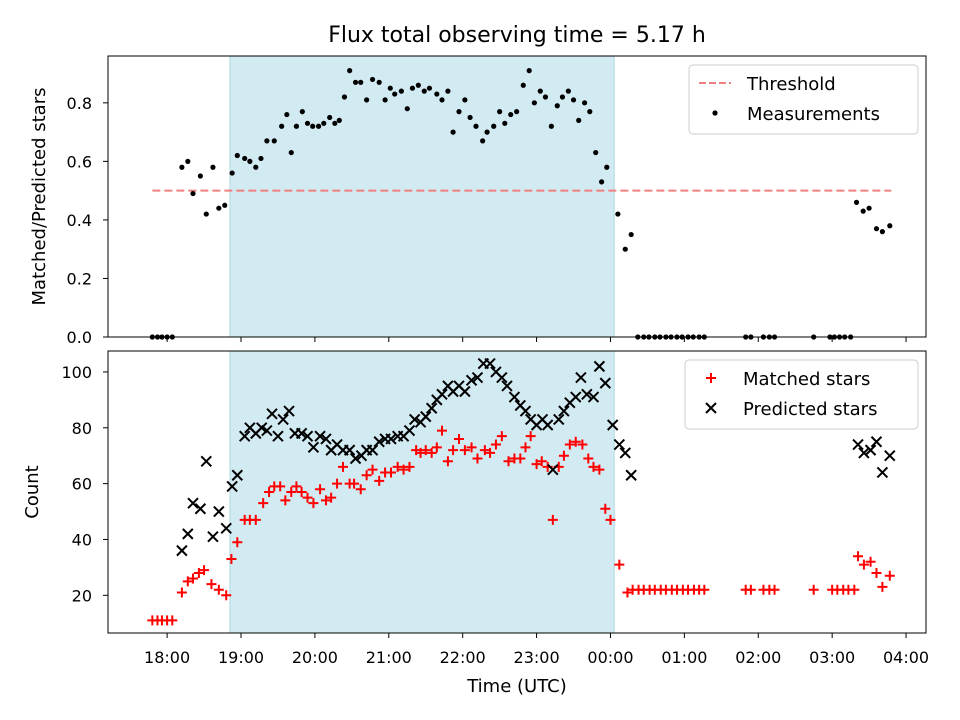  Describe the element at coordinates (832, 657) in the screenshot. I see `x-tick-label: 03:00` at that location.